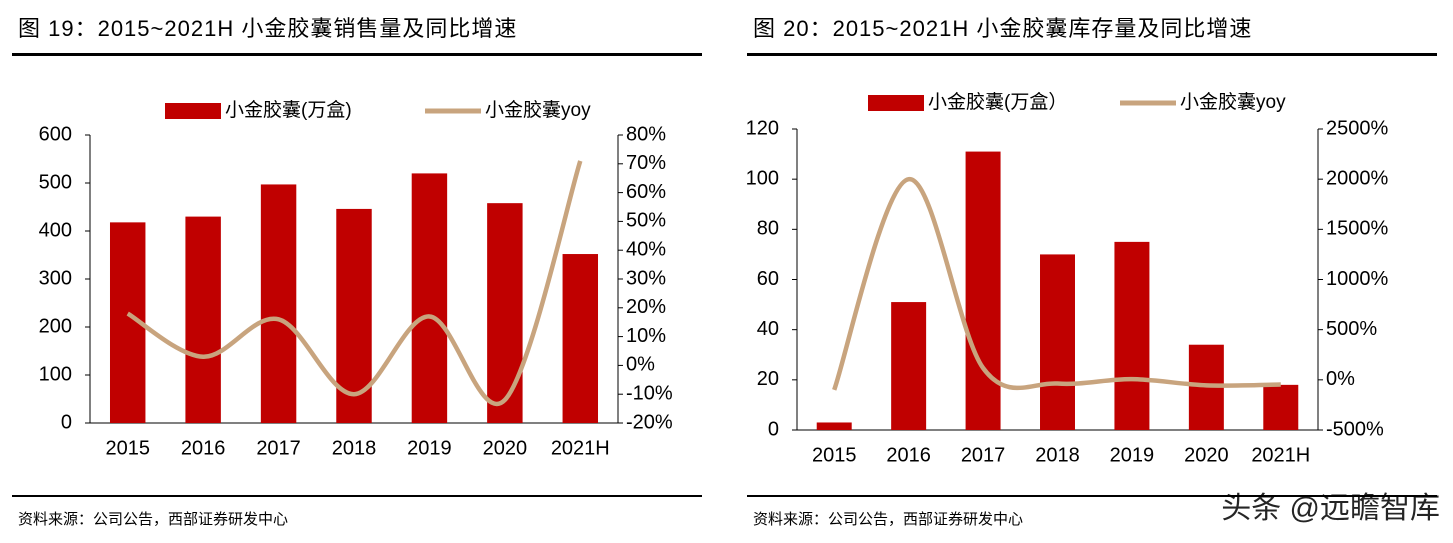  Describe the element at coordinates (55, 278) in the screenshot. I see `y-tick-label: 300` at that location.